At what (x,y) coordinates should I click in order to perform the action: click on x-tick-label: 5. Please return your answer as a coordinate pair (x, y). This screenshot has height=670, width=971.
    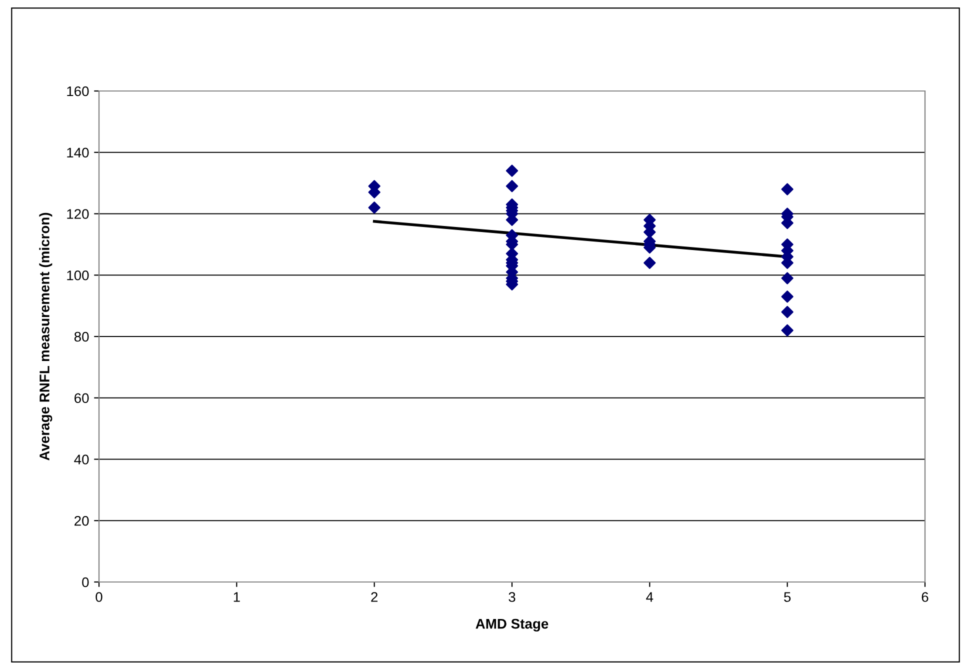
    Looking at the image, I should click on (787, 597).